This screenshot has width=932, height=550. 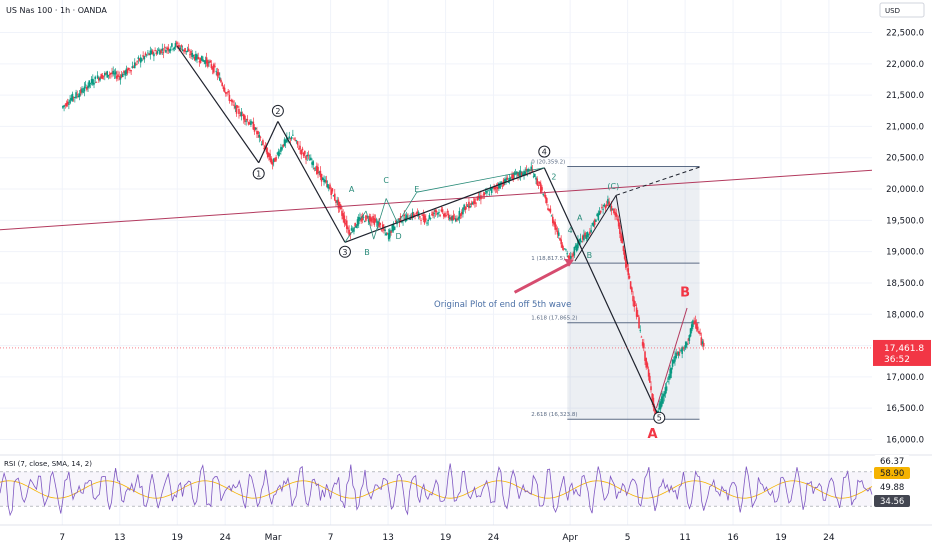 I want to click on countdown-value: 36:52, so click(x=897, y=360).